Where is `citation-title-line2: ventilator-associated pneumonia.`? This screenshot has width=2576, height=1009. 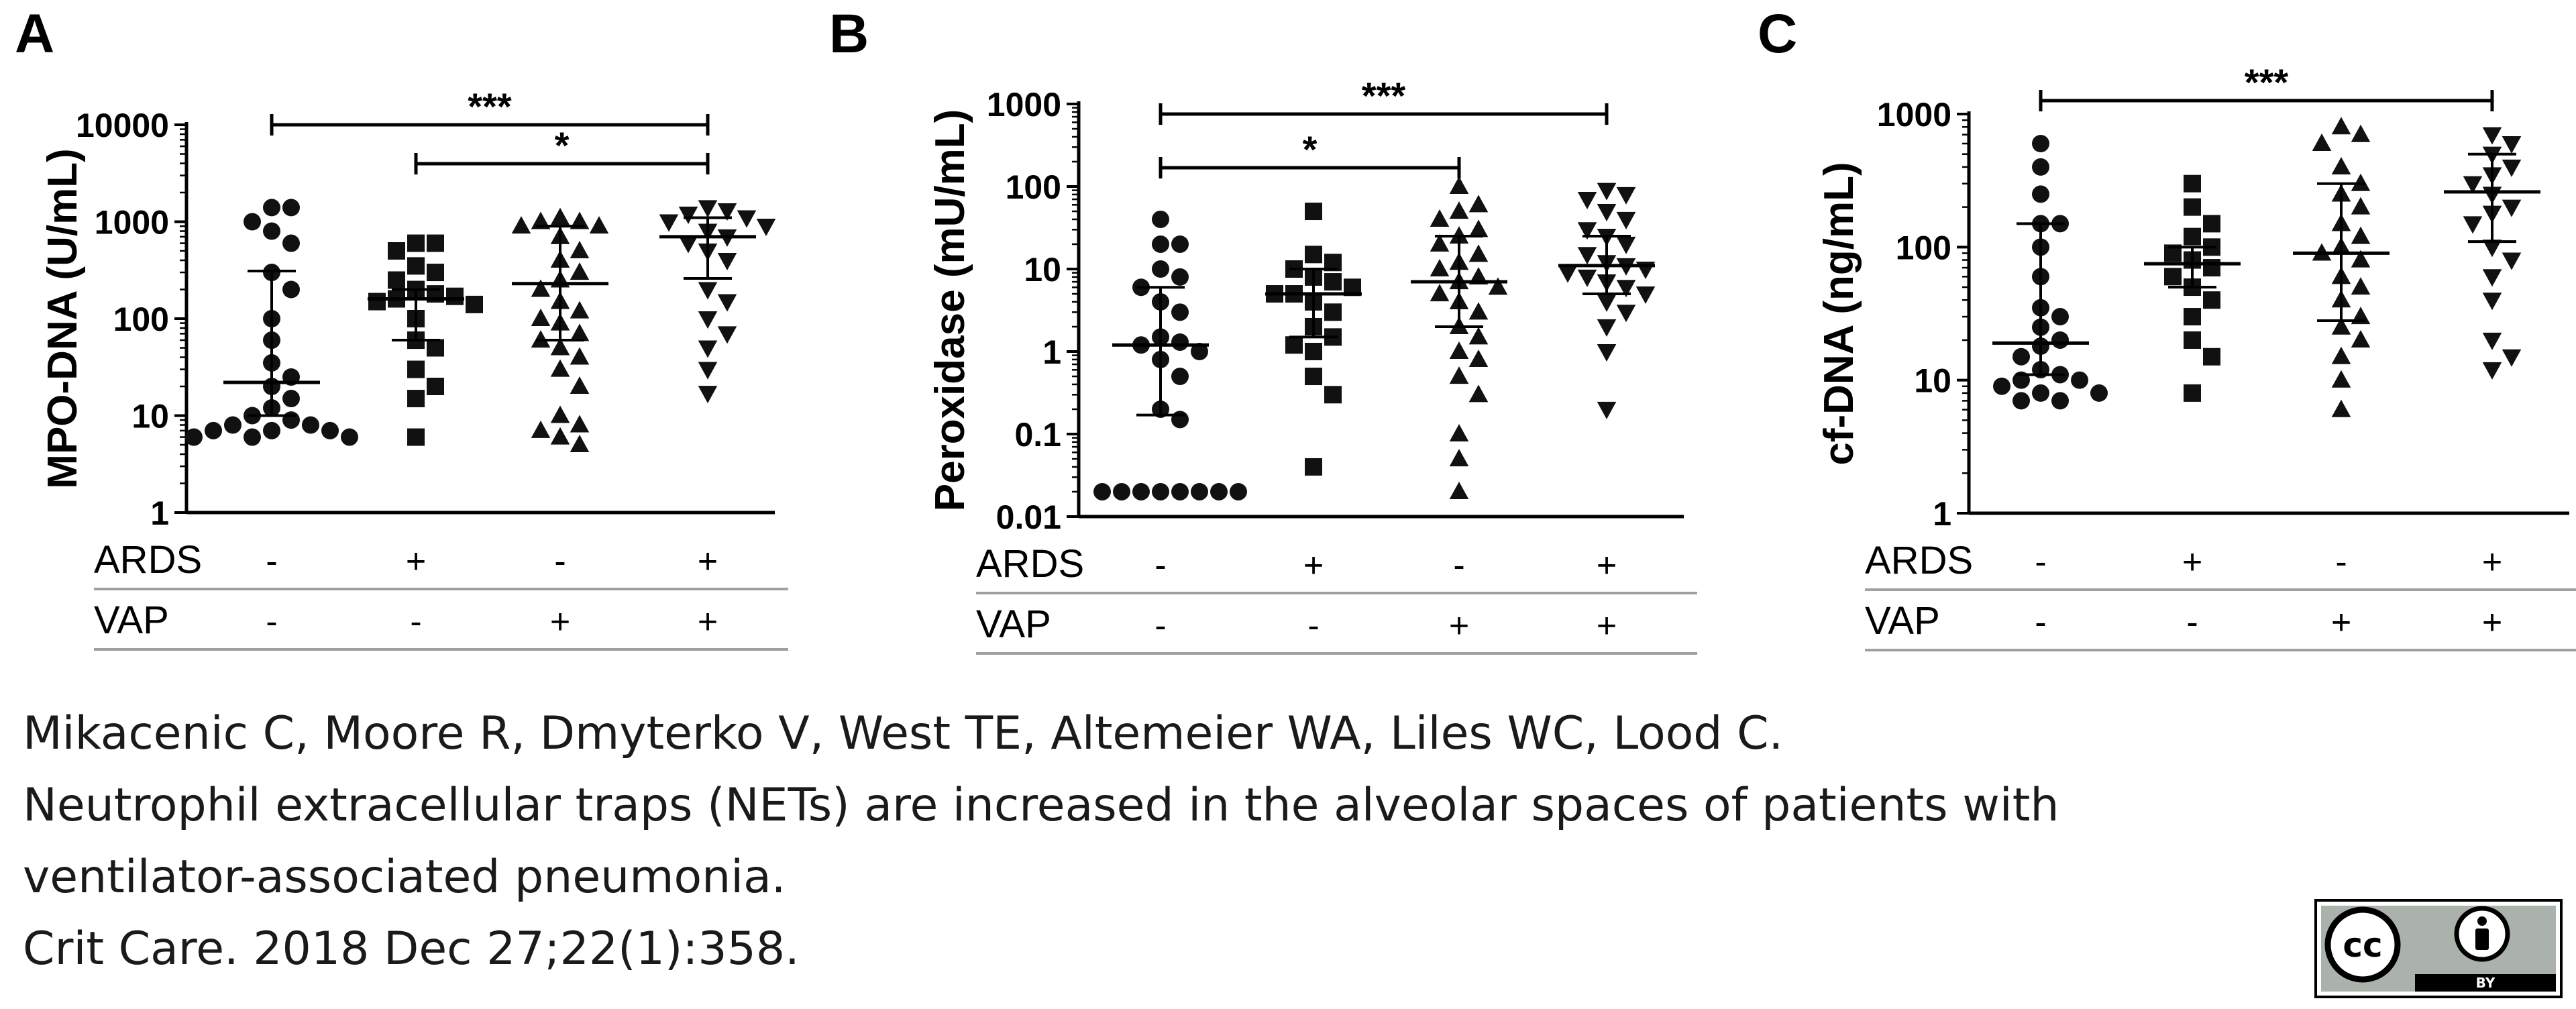
citation-title-line2: ventilator-associated pneumonia. is located at coordinates (404, 878).